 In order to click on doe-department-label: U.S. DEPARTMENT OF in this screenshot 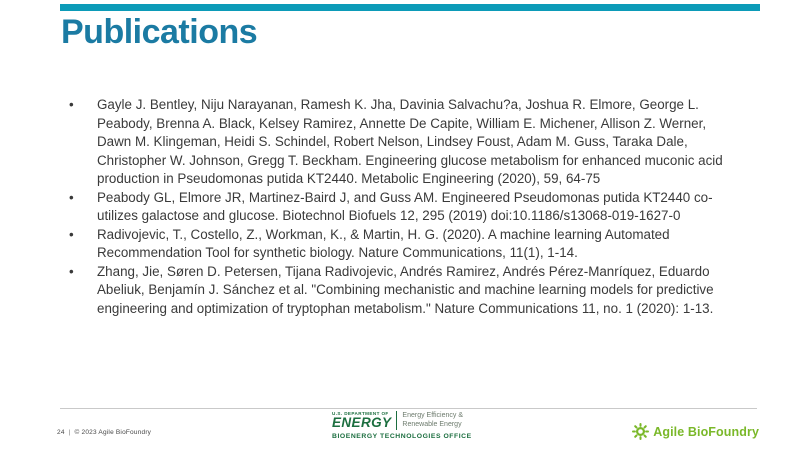, I will do `click(360, 413)`.